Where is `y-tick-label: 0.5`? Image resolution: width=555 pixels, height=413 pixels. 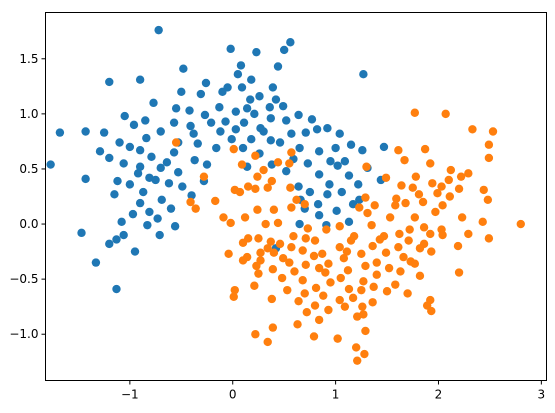
y-tick-label: 0.5 is located at coordinates (28, 169).